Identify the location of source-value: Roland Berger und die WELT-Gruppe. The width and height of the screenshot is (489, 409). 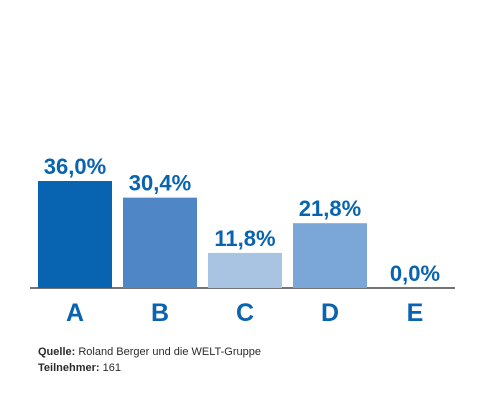
(169, 352).